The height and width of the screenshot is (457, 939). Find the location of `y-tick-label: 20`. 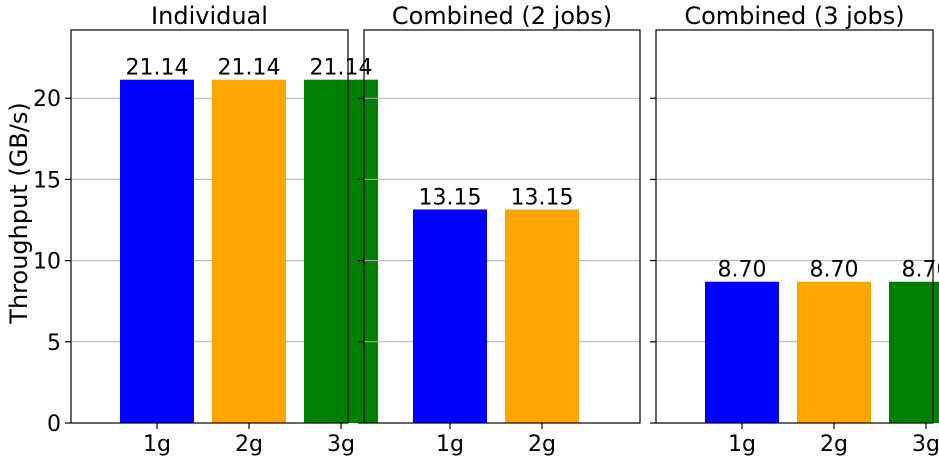

y-tick-label: 20 is located at coordinates (47, 99).